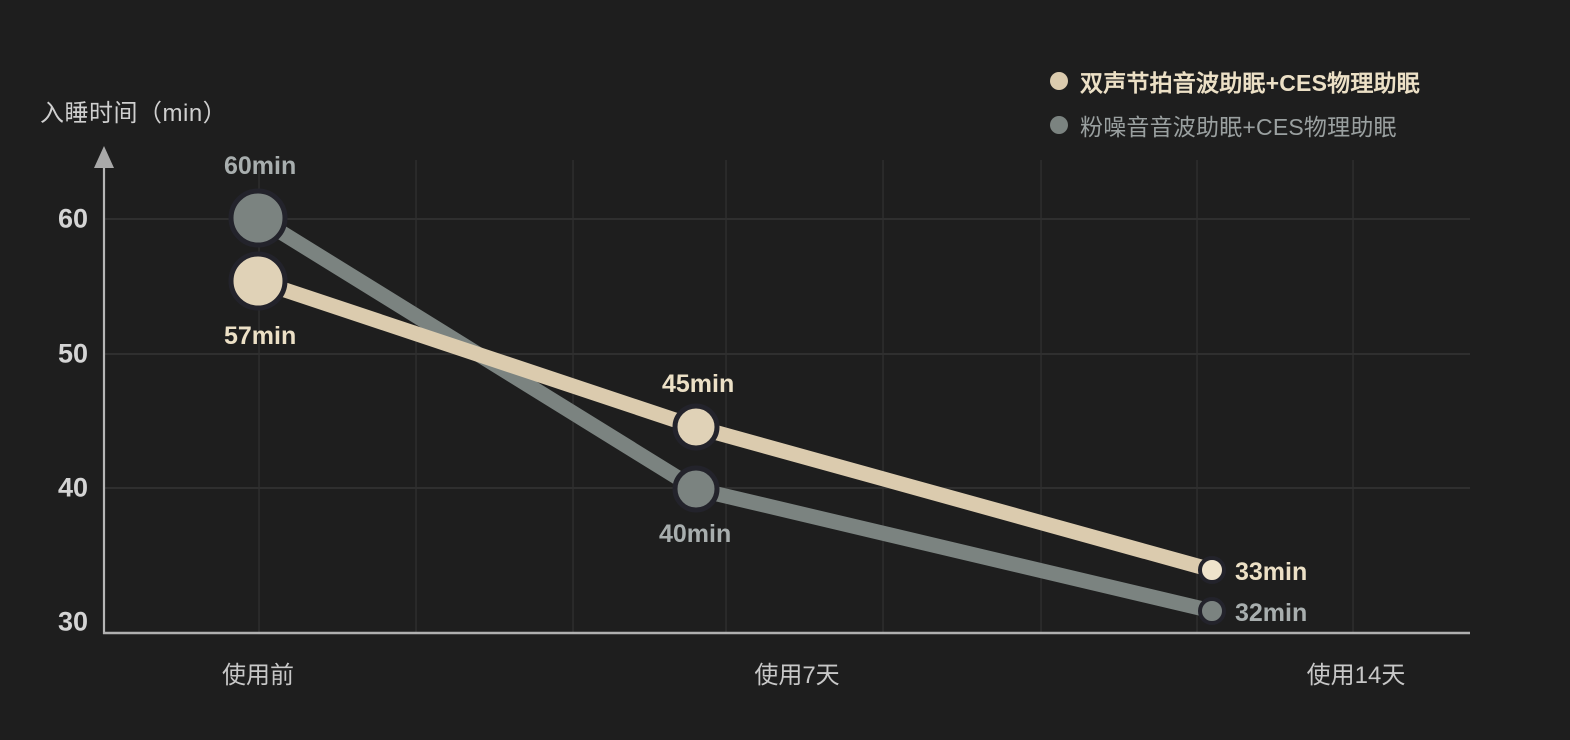  Describe the element at coordinates (260, 166) in the screenshot. I see `point-label-secondary-0: 60min` at that location.